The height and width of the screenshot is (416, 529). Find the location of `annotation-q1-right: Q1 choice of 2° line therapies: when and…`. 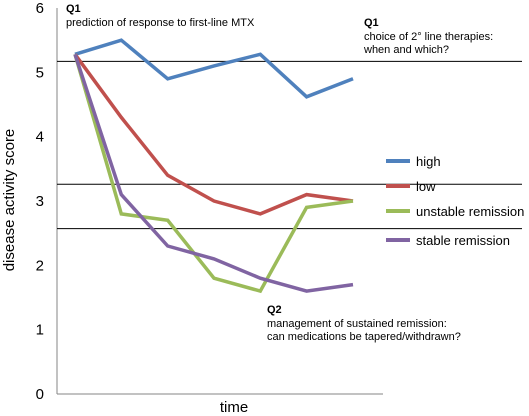

annotation-q1-right: Q1 choice of 2° line therapies: when and… is located at coordinates (428, 36).